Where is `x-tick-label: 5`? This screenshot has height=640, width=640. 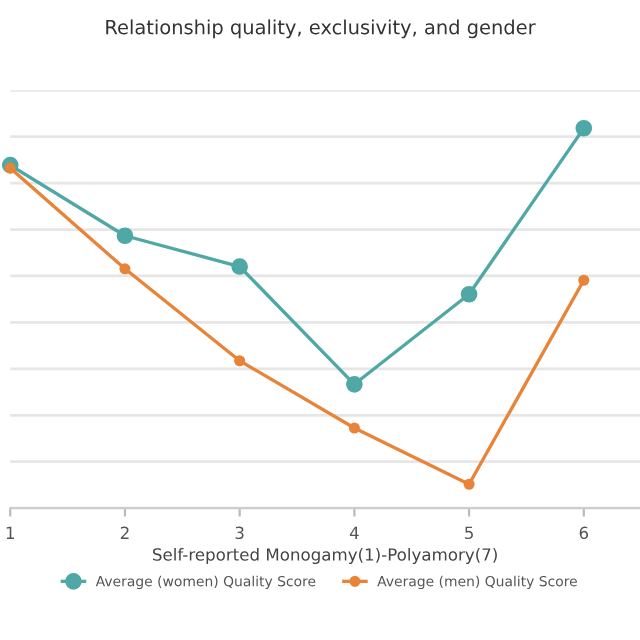
x-tick-label: 5 is located at coordinates (469, 533).